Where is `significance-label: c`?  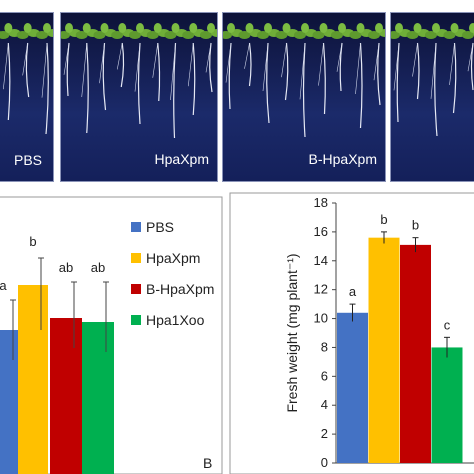
significance-label: c is located at coordinates (447, 324).